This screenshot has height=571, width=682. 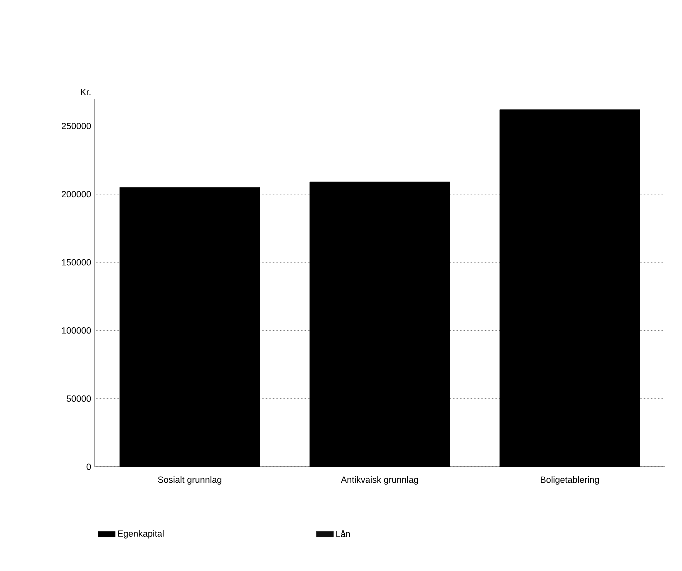 I want to click on x-tick-label: Boligetablering, so click(x=570, y=480).